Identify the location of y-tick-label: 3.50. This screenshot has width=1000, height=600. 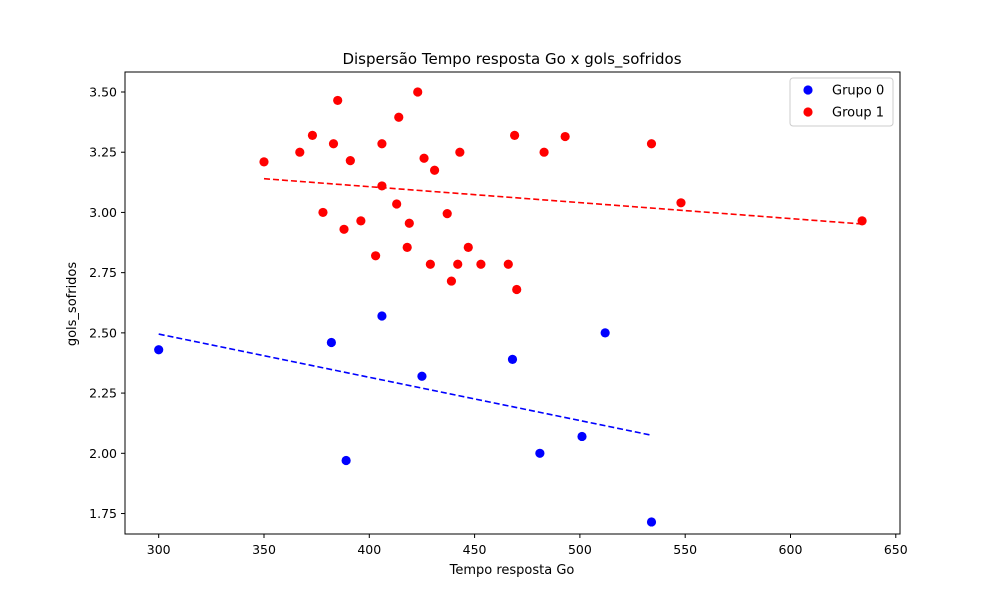
(103, 91).